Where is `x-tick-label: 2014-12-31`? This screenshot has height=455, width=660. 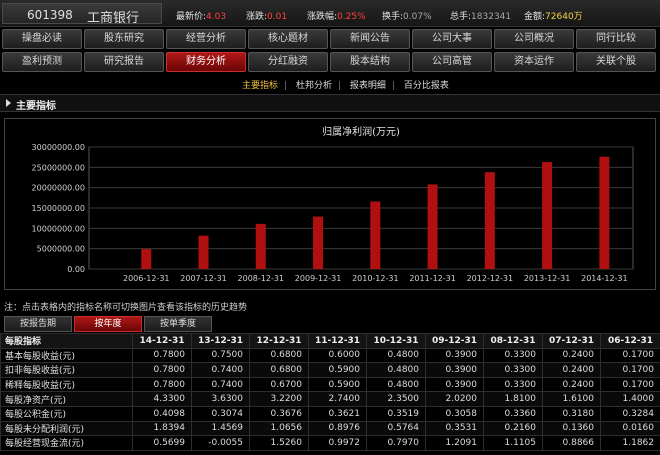
x-tick-label: 2014-12-31 is located at coordinates (604, 278).